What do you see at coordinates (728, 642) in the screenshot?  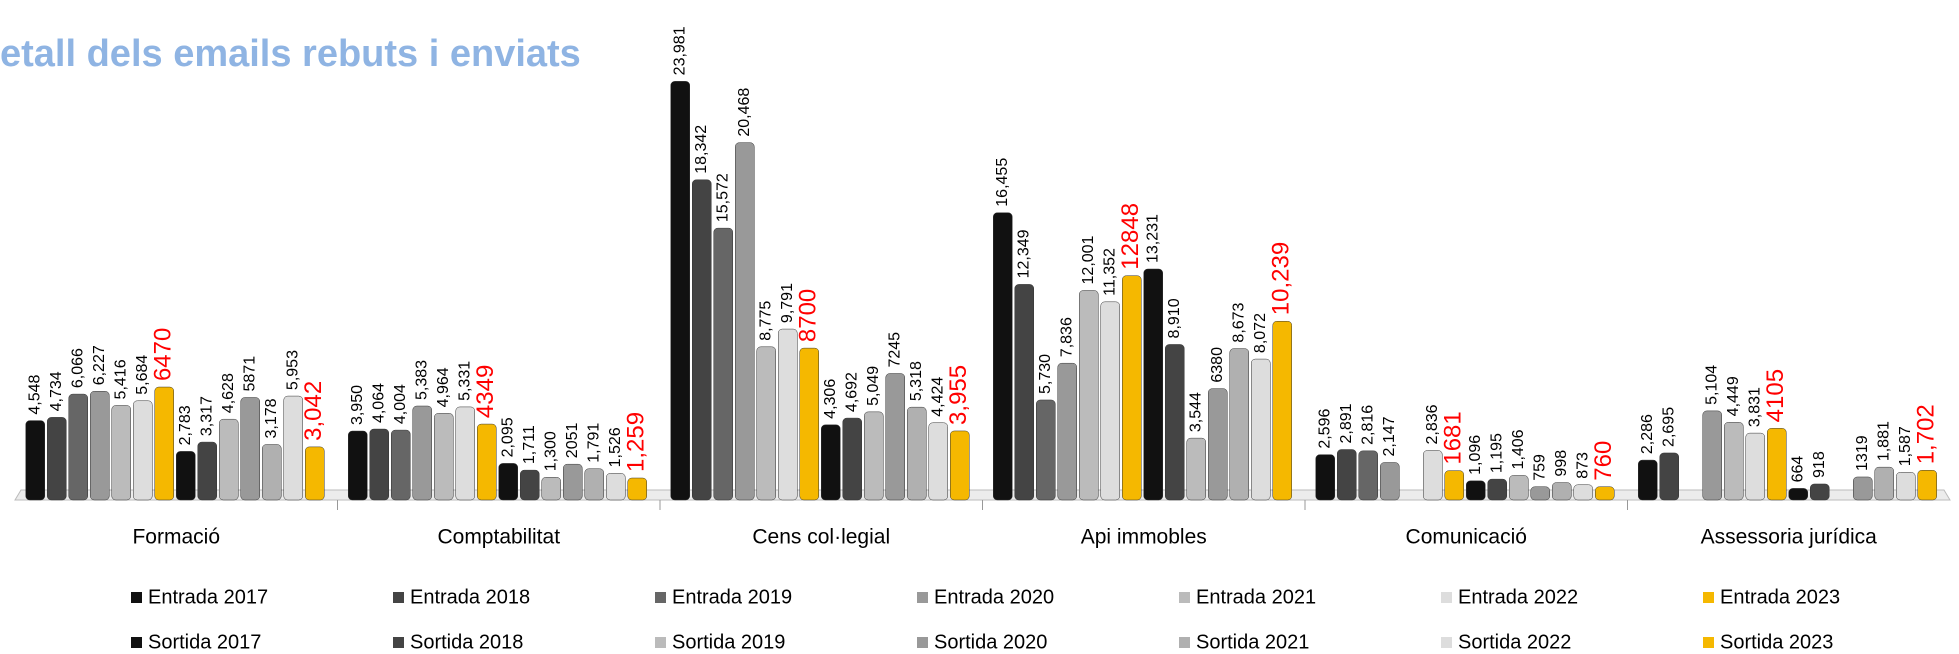 I see `legend-label: Sortida 2019` at bounding box center [728, 642].